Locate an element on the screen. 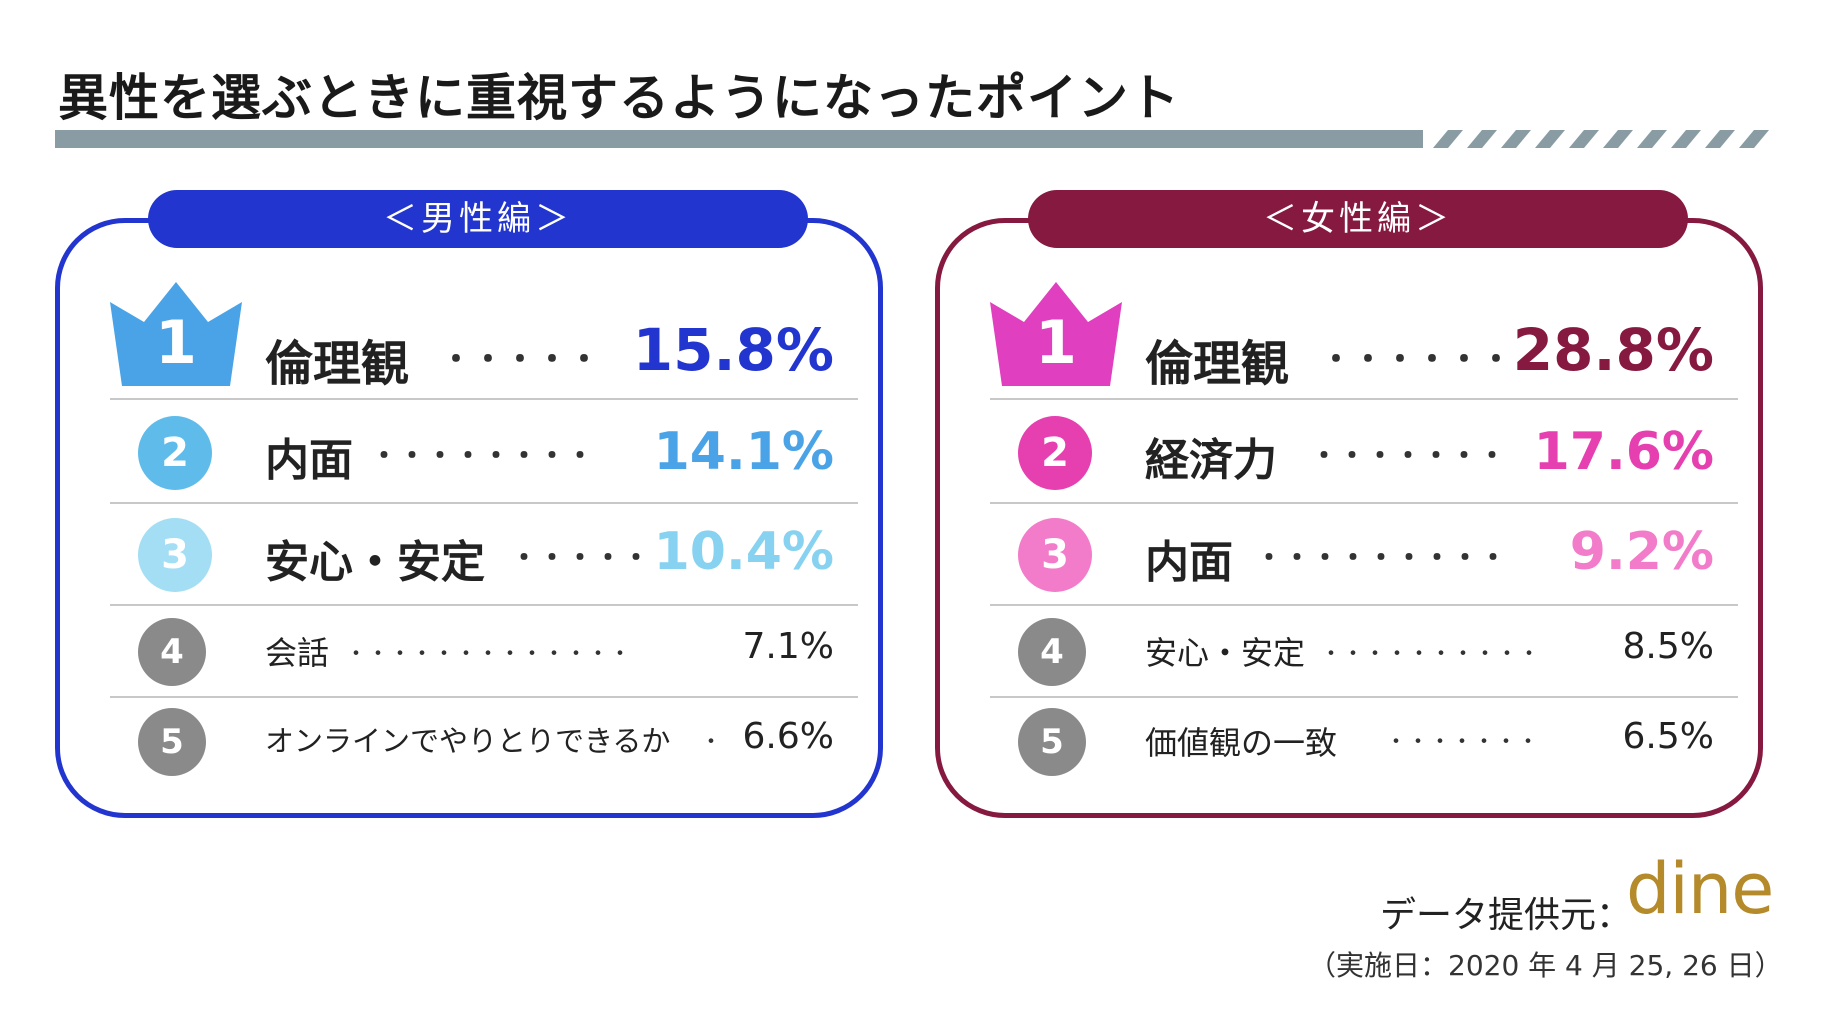  male-rank-4-badge: 4 is located at coordinates (172, 652).